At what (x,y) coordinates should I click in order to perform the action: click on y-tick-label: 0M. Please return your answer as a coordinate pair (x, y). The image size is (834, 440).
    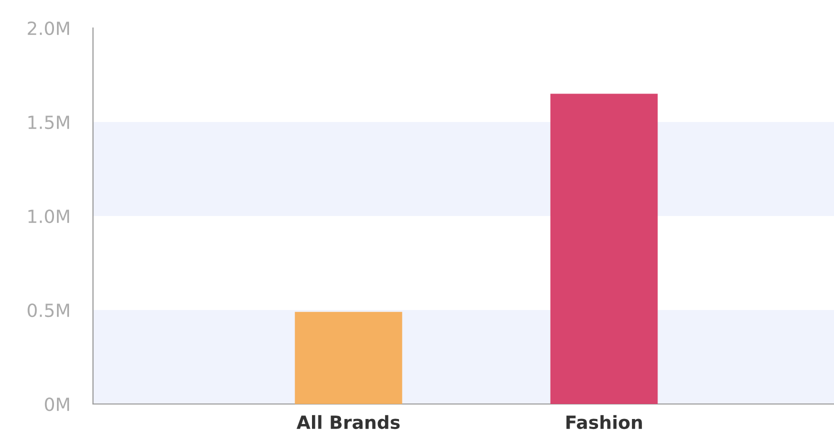
    Looking at the image, I should click on (57, 404).